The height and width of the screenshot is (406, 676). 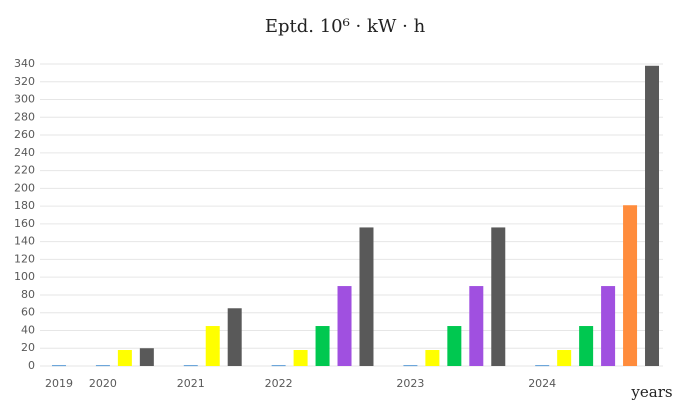 I want to click on chart-title: Eptd. 10⁶ · kW · h, so click(x=345, y=26).